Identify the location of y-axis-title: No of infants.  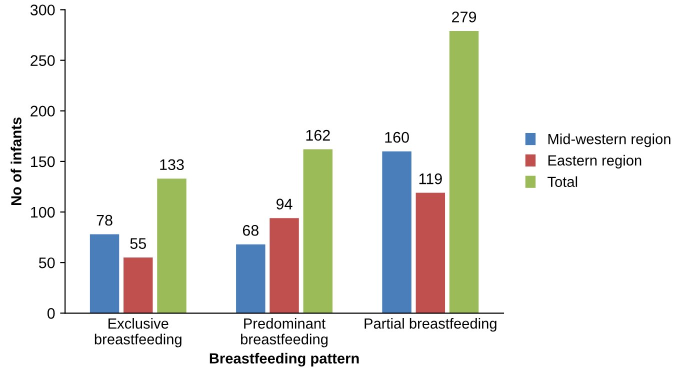
(16, 161).